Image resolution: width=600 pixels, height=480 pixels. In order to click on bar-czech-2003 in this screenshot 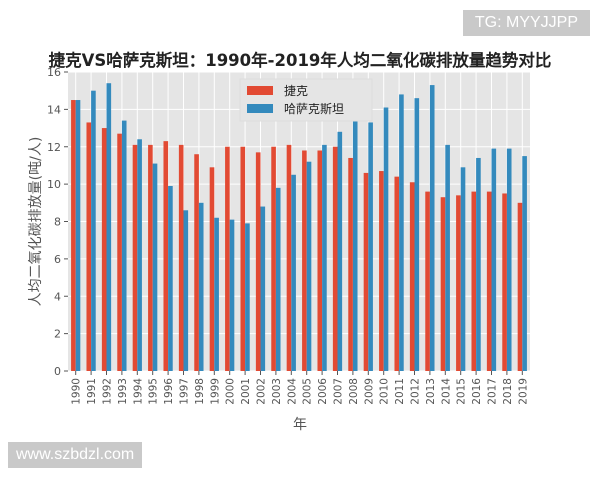, I will do `click(273, 258)`.